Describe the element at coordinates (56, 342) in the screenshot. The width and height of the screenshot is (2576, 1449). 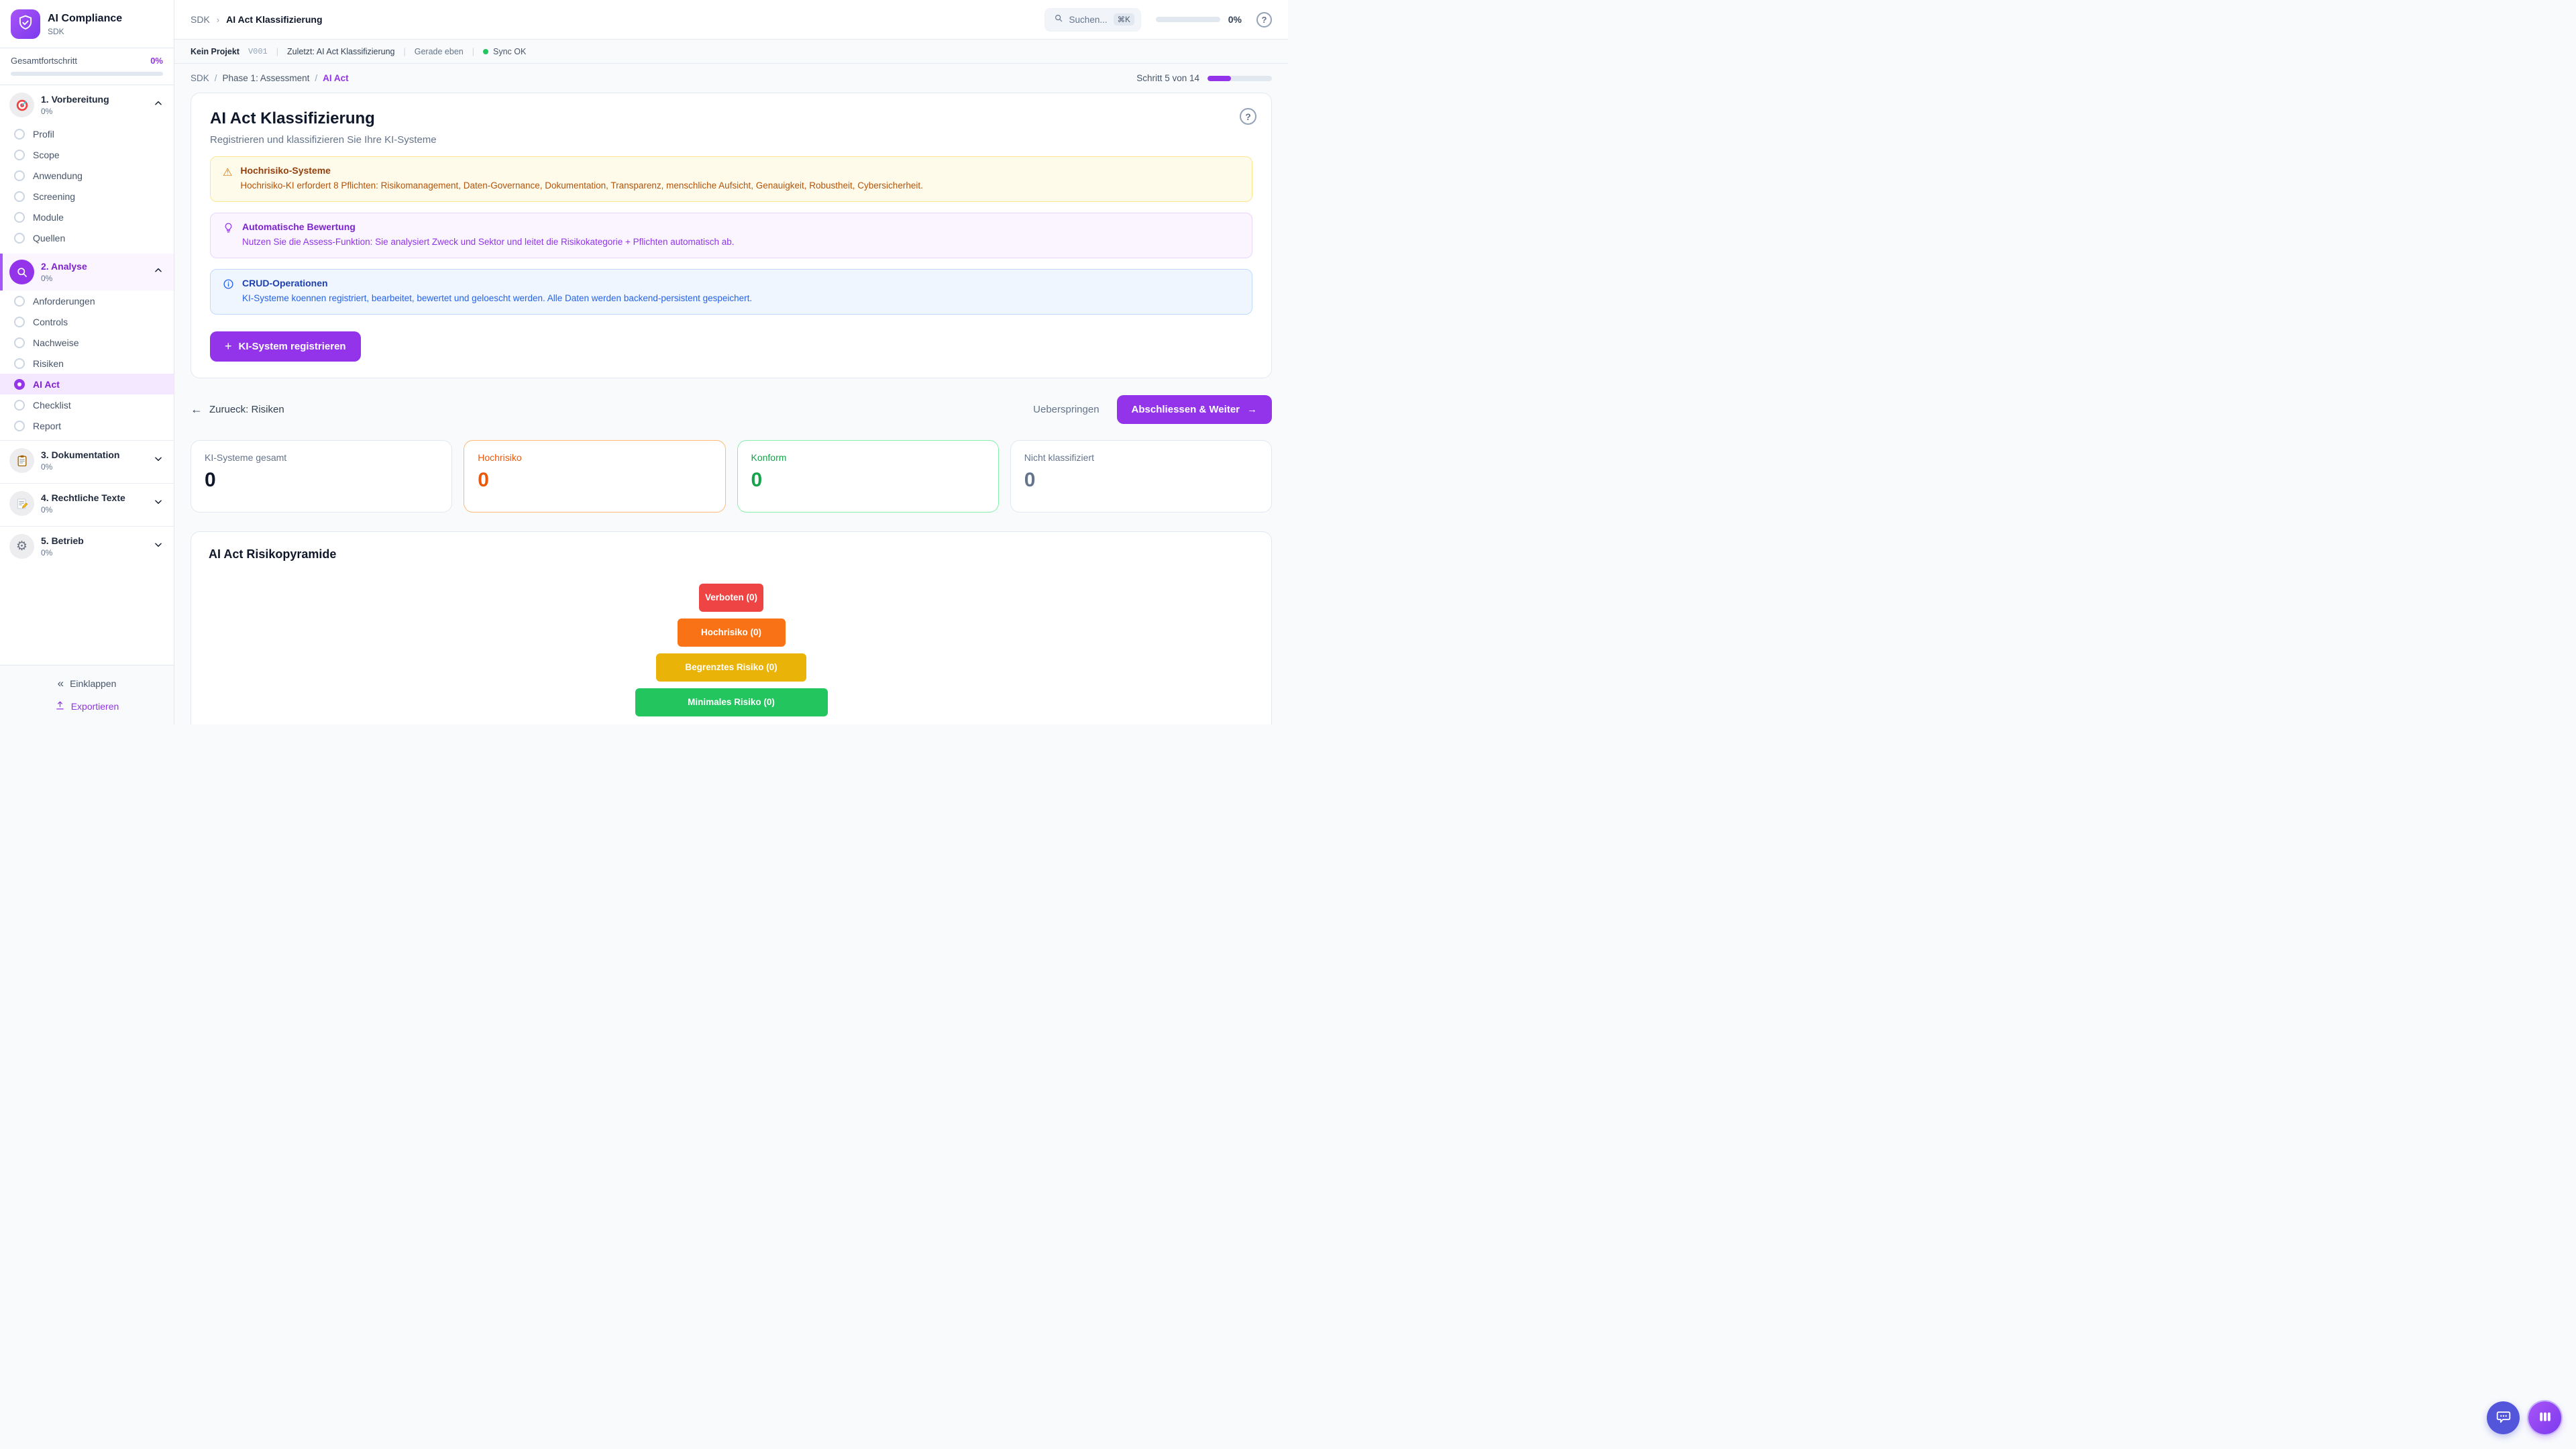
I see `sidebar-item-label: Nachweise` at that location.